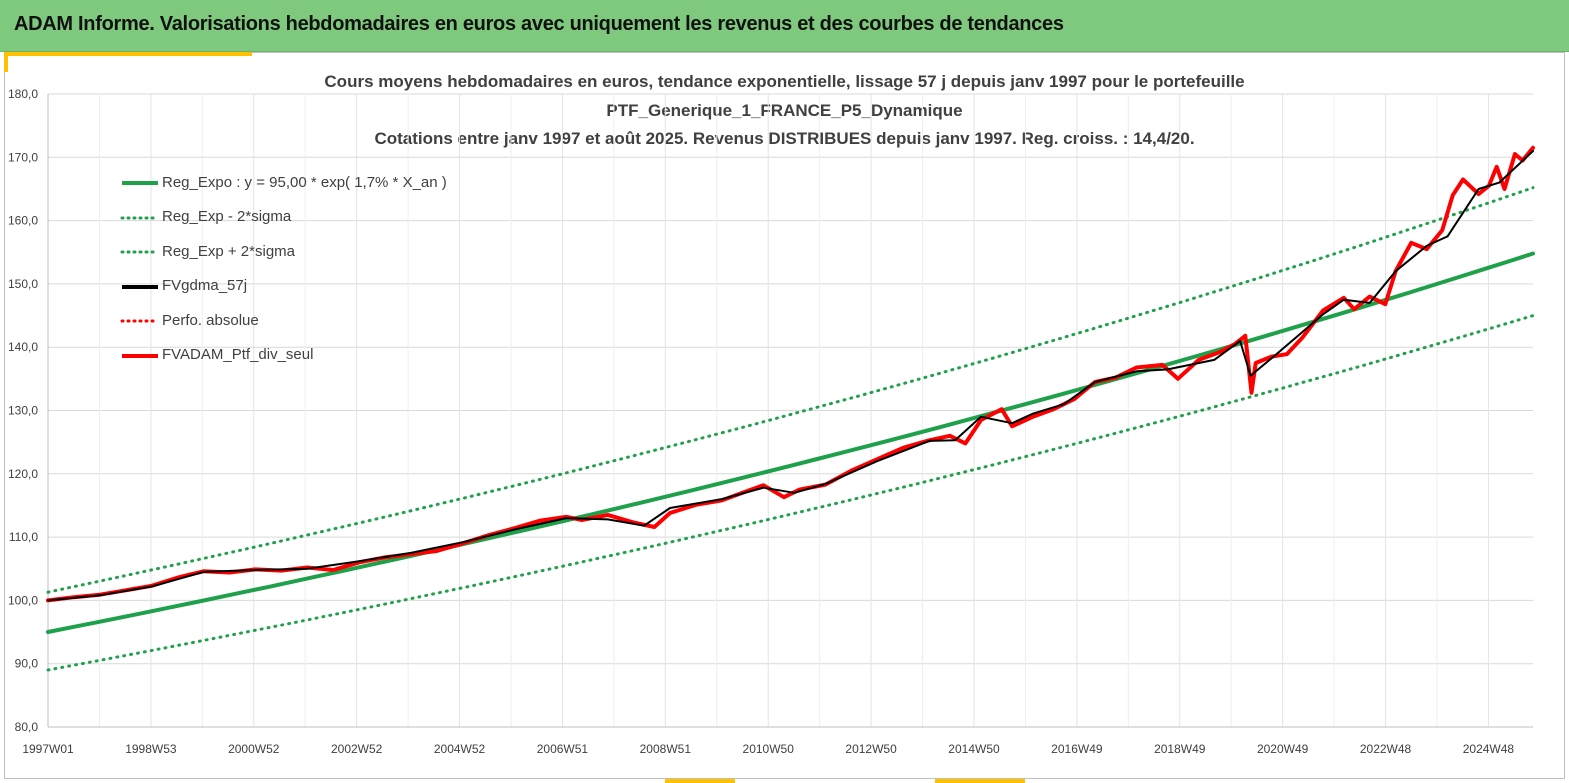 The width and height of the screenshot is (1569, 783). Describe the element at coordinates (205, 286) in the screenshot. I see `legend-label: FVgdma_57j` at that location.